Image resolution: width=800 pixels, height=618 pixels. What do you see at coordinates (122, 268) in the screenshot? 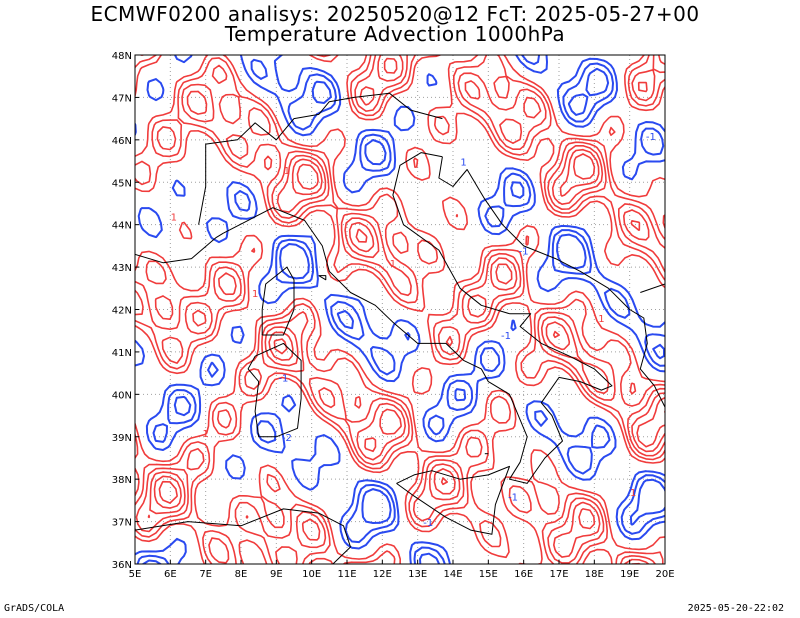
I see `lat-tick-label: 43N` at bounding box center [122, 268].